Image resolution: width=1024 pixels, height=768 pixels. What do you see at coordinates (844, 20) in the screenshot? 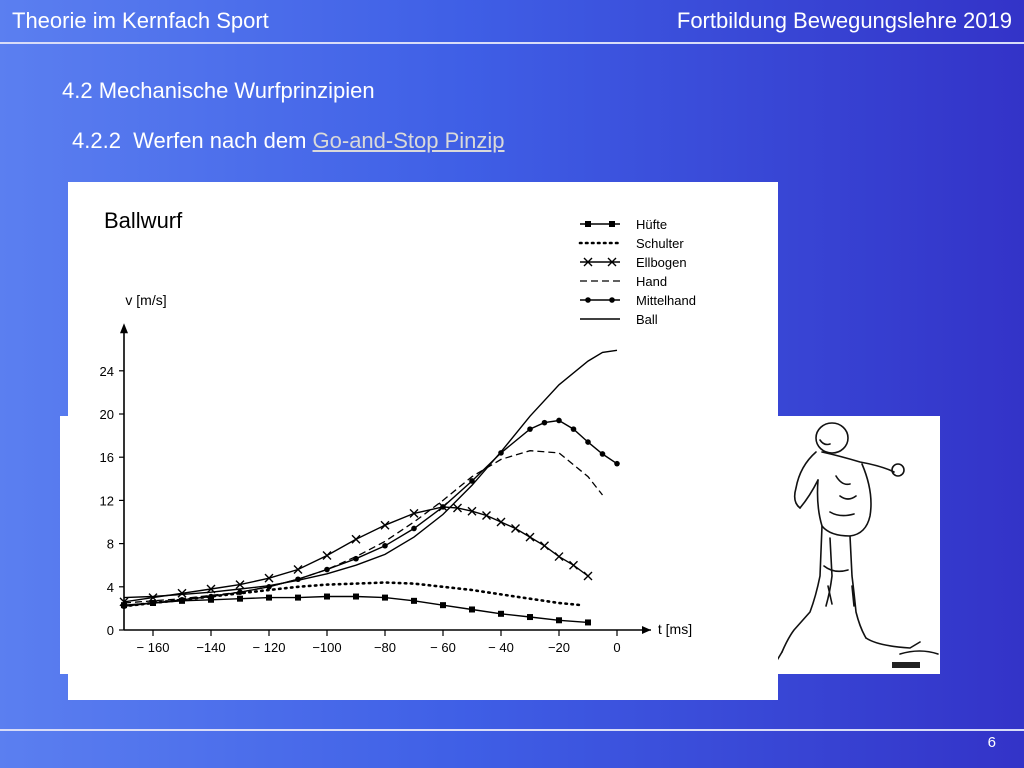
I see `event-title: Fortbildung Bewegungslehre 2019` at bounding box center [844, 20].